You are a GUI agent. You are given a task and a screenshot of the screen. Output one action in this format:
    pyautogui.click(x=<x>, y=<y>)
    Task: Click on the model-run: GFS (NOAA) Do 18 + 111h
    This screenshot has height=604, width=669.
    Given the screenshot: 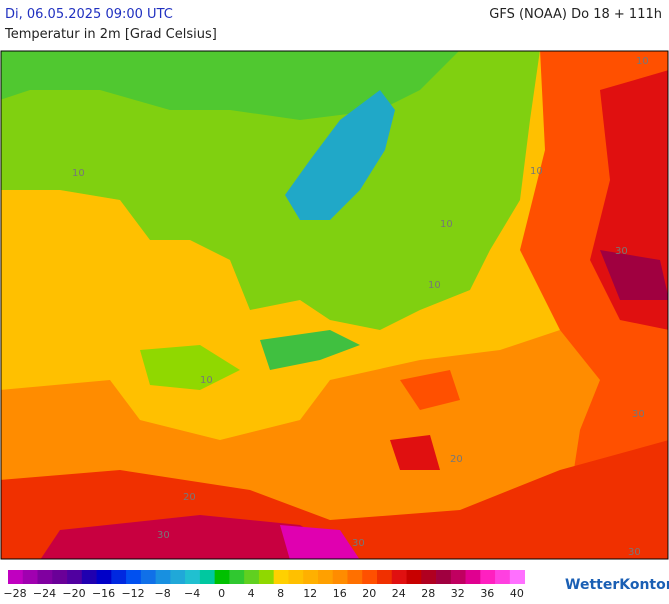 What is the action you would take?
    pyautogui.click(x=575, y=14)
    